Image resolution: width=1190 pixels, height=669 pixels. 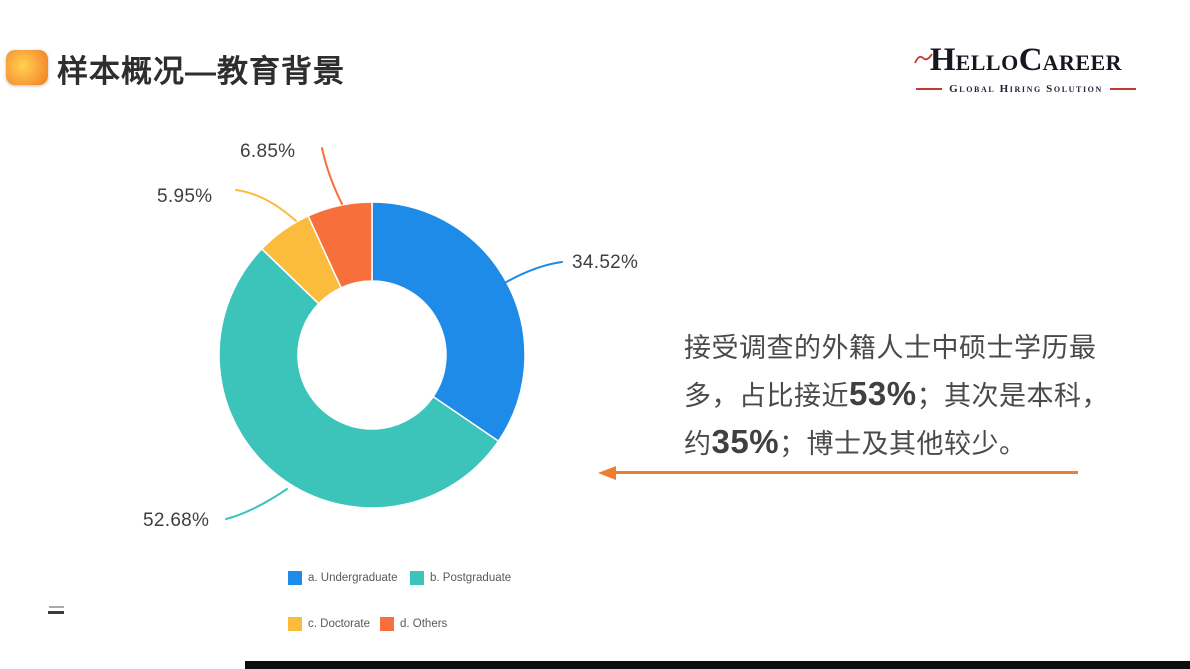 I want to click on data-label-doctorate: 5.95%, so click(x=185, y=196).